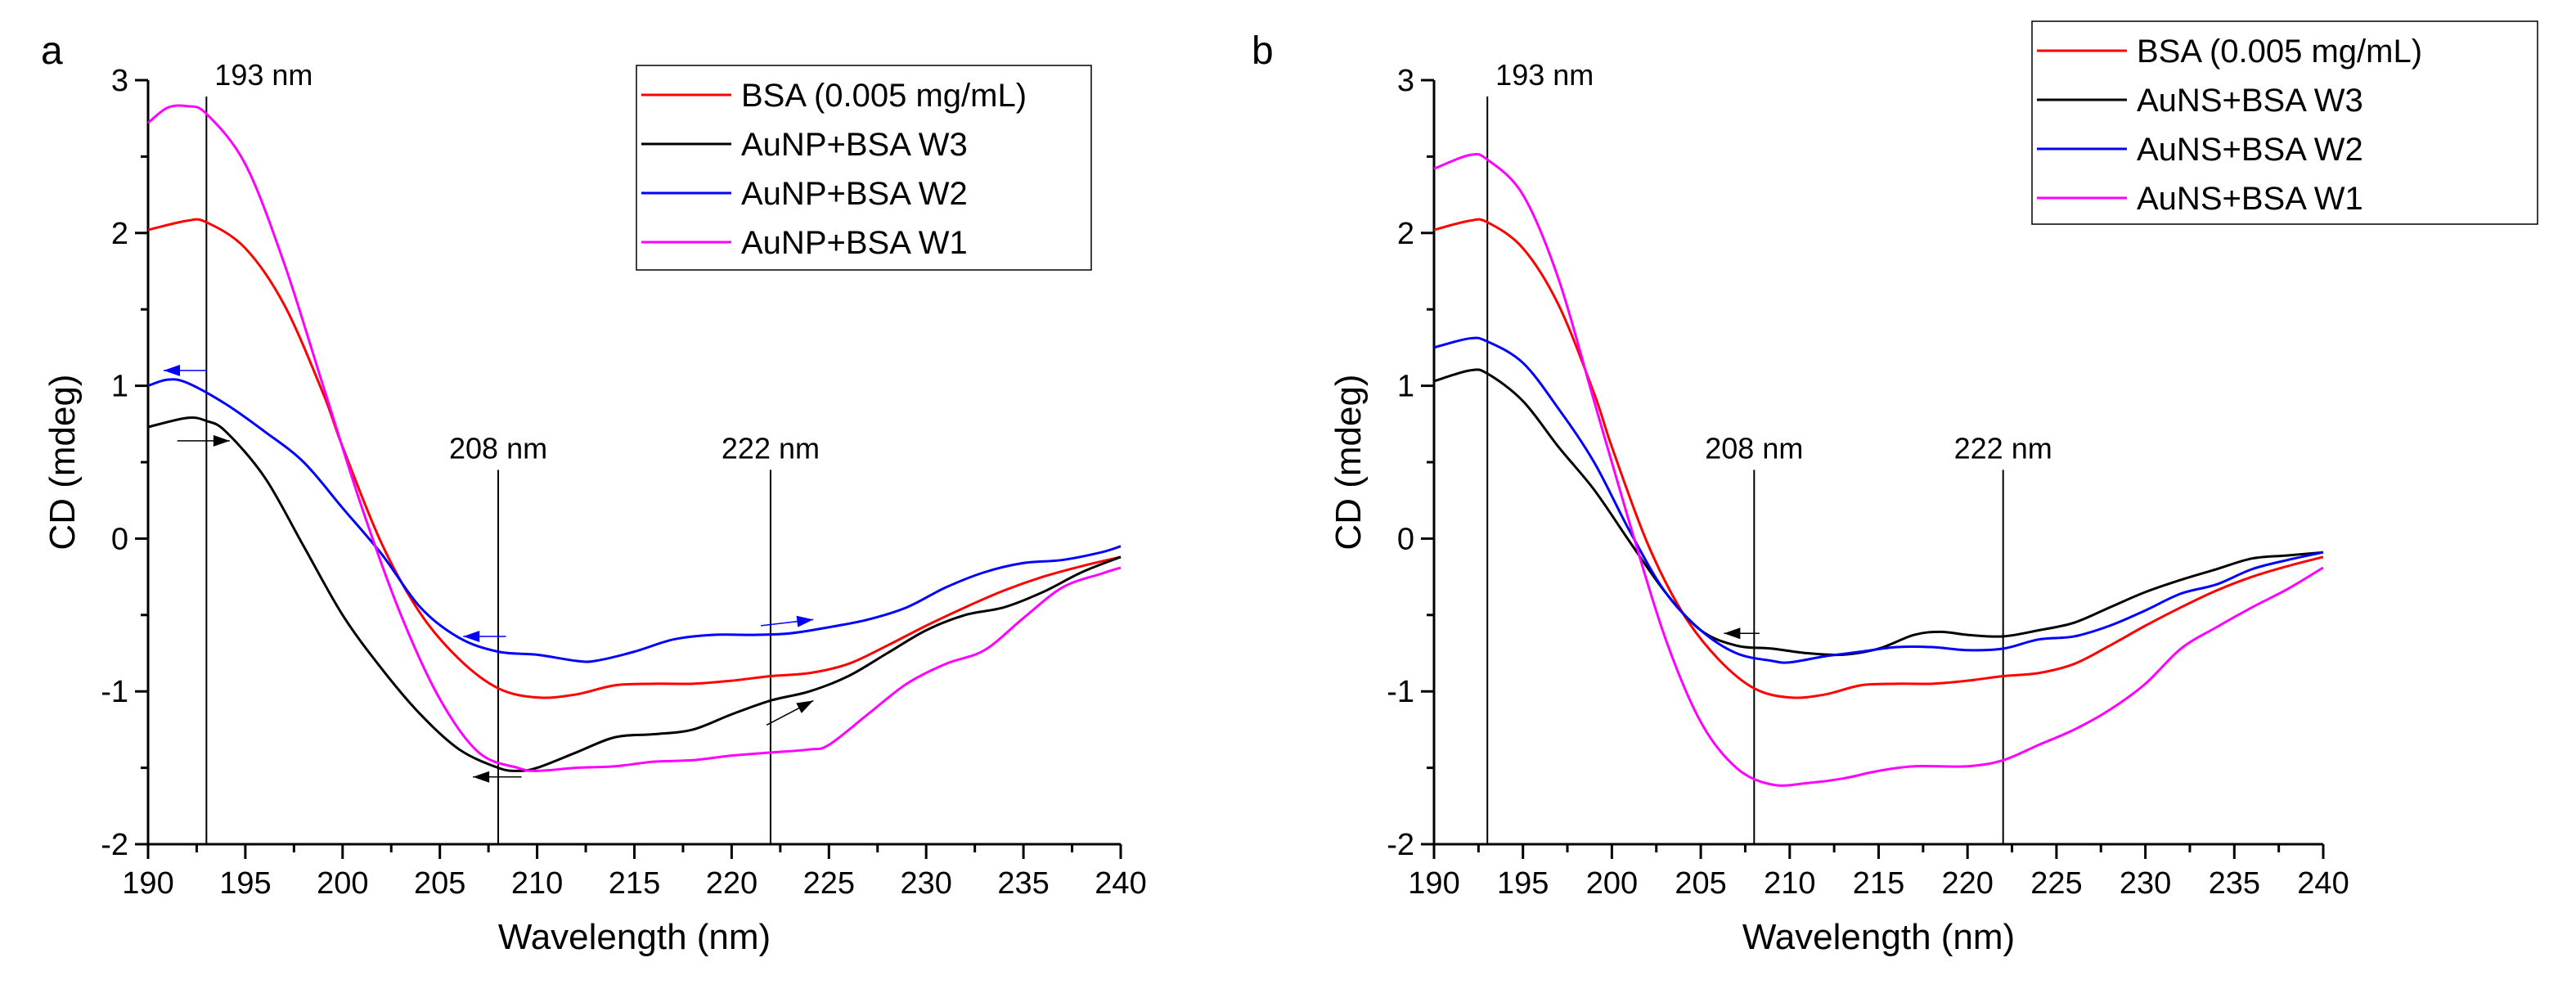 The image size is (2576, 1007). What do you see at coordinates (1263, 51) in the screenshot?
I see `panel-label: b` at bounding box center [1263, 51].